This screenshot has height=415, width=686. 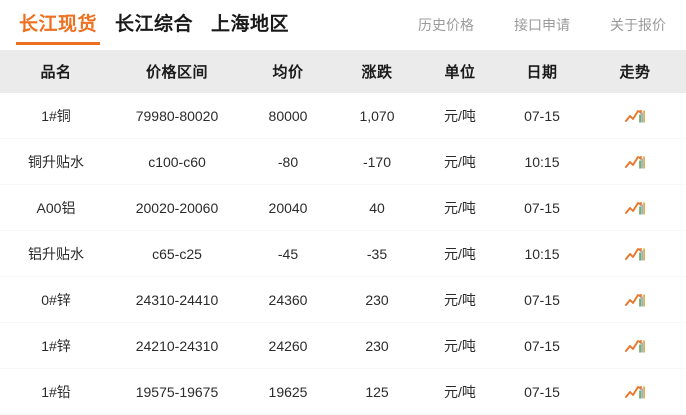 I want to click on nav-link-history-price: 历史价格, so click(x=446, y=25).